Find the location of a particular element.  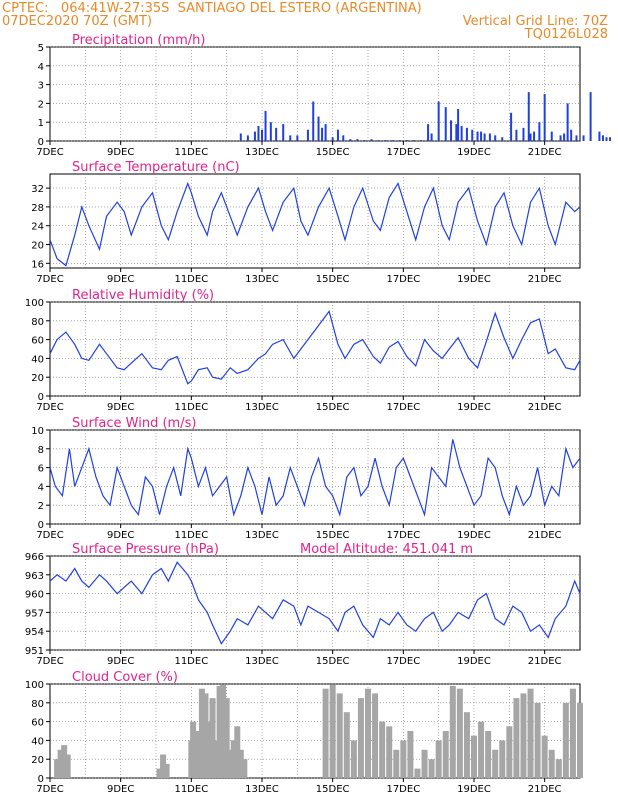

panel-title: Relative Humidity (%) is located at coordinates (143, 295).